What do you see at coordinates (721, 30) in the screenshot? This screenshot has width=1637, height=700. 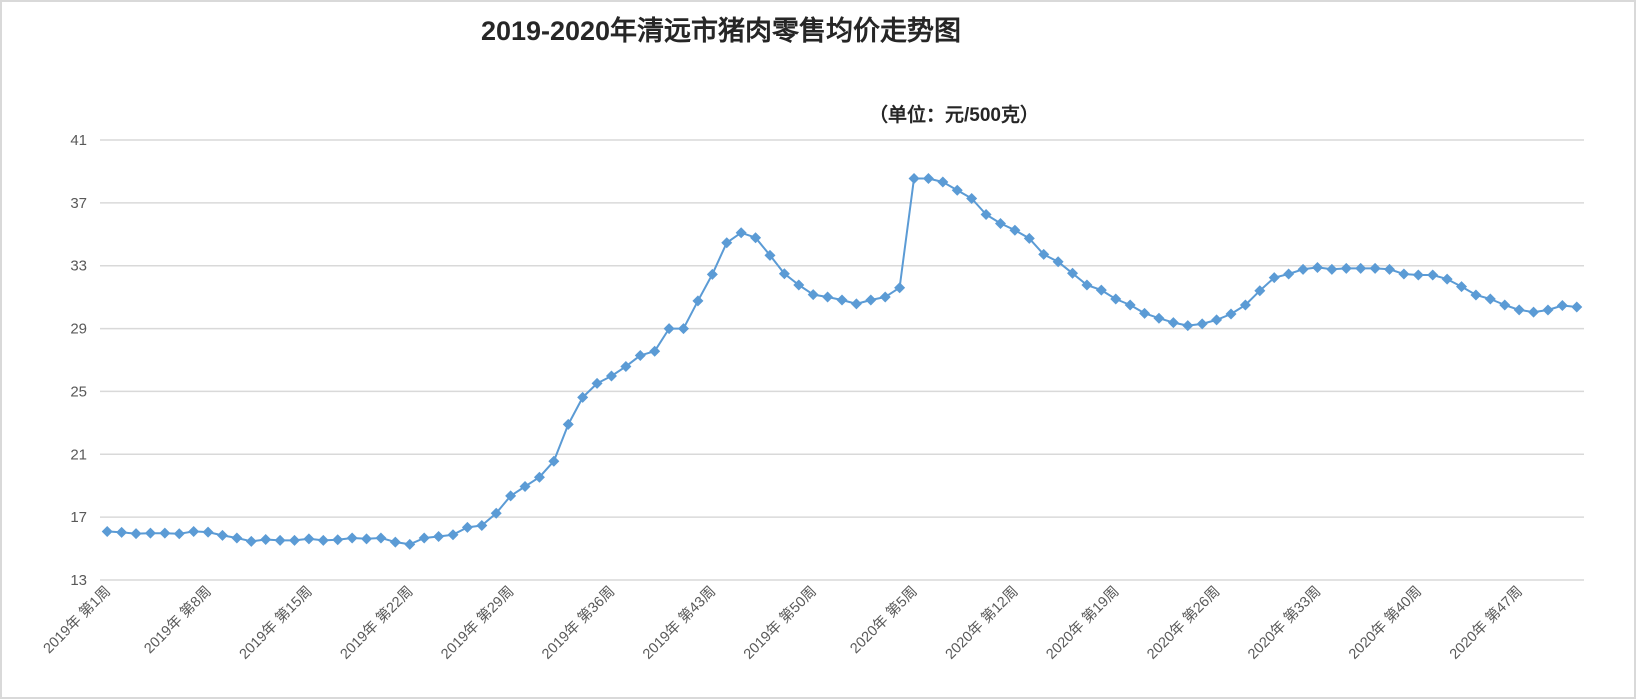 I see `chart-title: 2019-2020年清远市猪肉零售均价走势图` at bounding box center [721, 30].